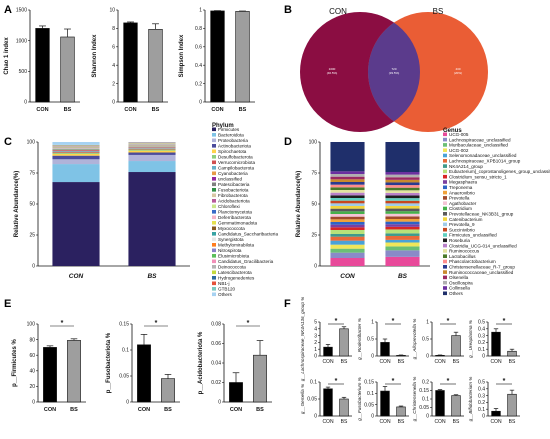 The image size is (550, 439). What do you see at coordinates (459, 277) in the screenshot?
I see `legend-entry: Olsenella` at bounding box center [459, 277].